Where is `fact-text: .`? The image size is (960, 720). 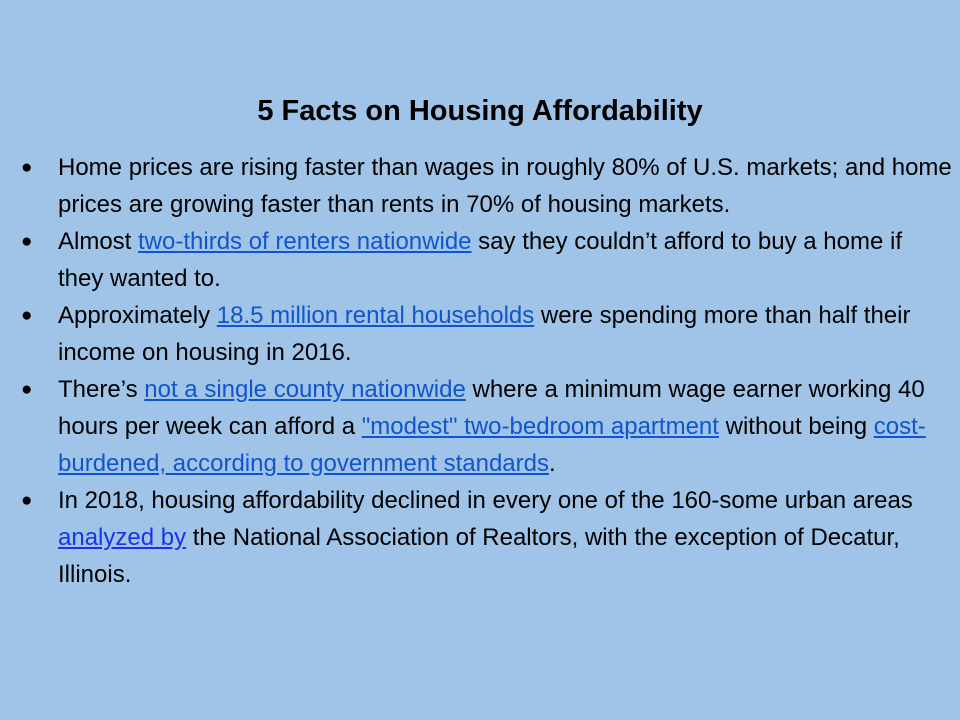
fact-text: . is located at coordinates (552, 463).